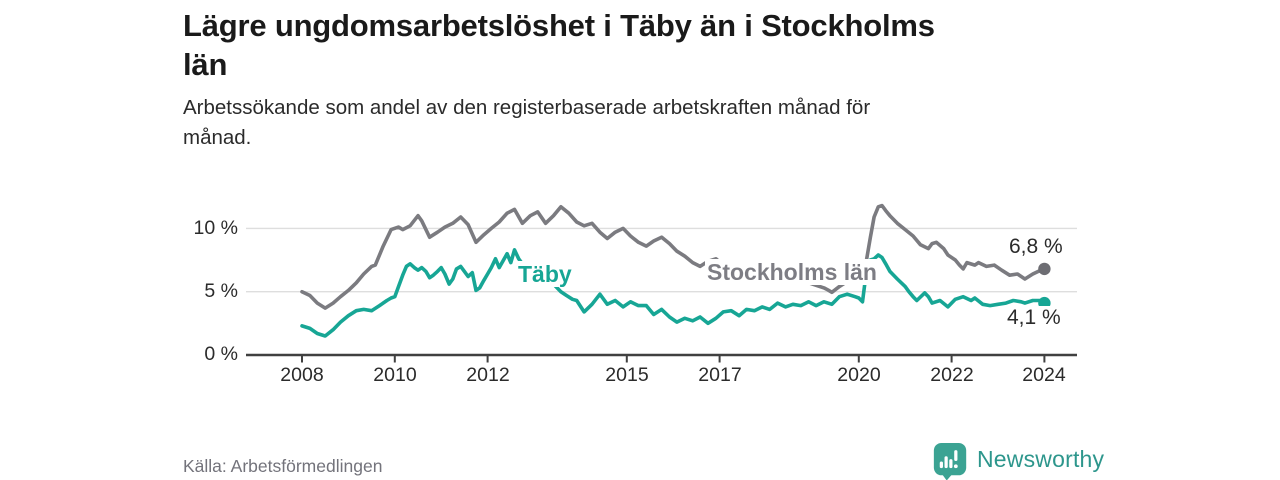  I want to click on newsworthy-logo: Newsworthy, so click(1018, 461).